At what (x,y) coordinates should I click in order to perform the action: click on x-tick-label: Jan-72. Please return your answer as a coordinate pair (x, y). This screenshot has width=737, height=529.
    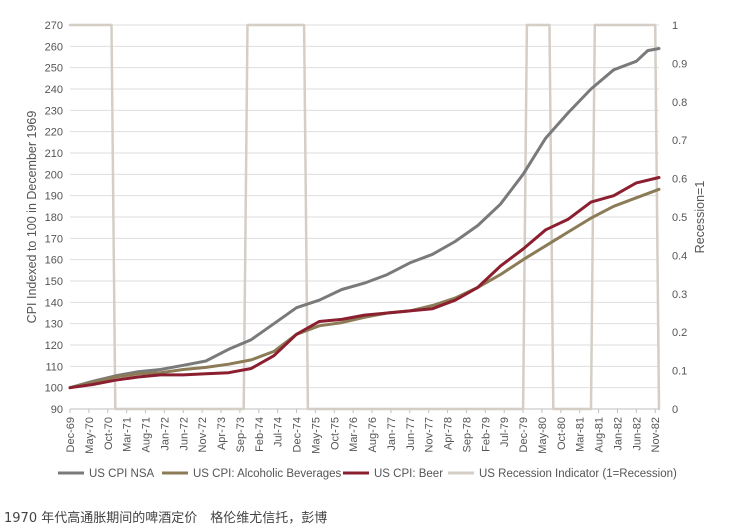
    Looking at the image, I should click on (165, 434).